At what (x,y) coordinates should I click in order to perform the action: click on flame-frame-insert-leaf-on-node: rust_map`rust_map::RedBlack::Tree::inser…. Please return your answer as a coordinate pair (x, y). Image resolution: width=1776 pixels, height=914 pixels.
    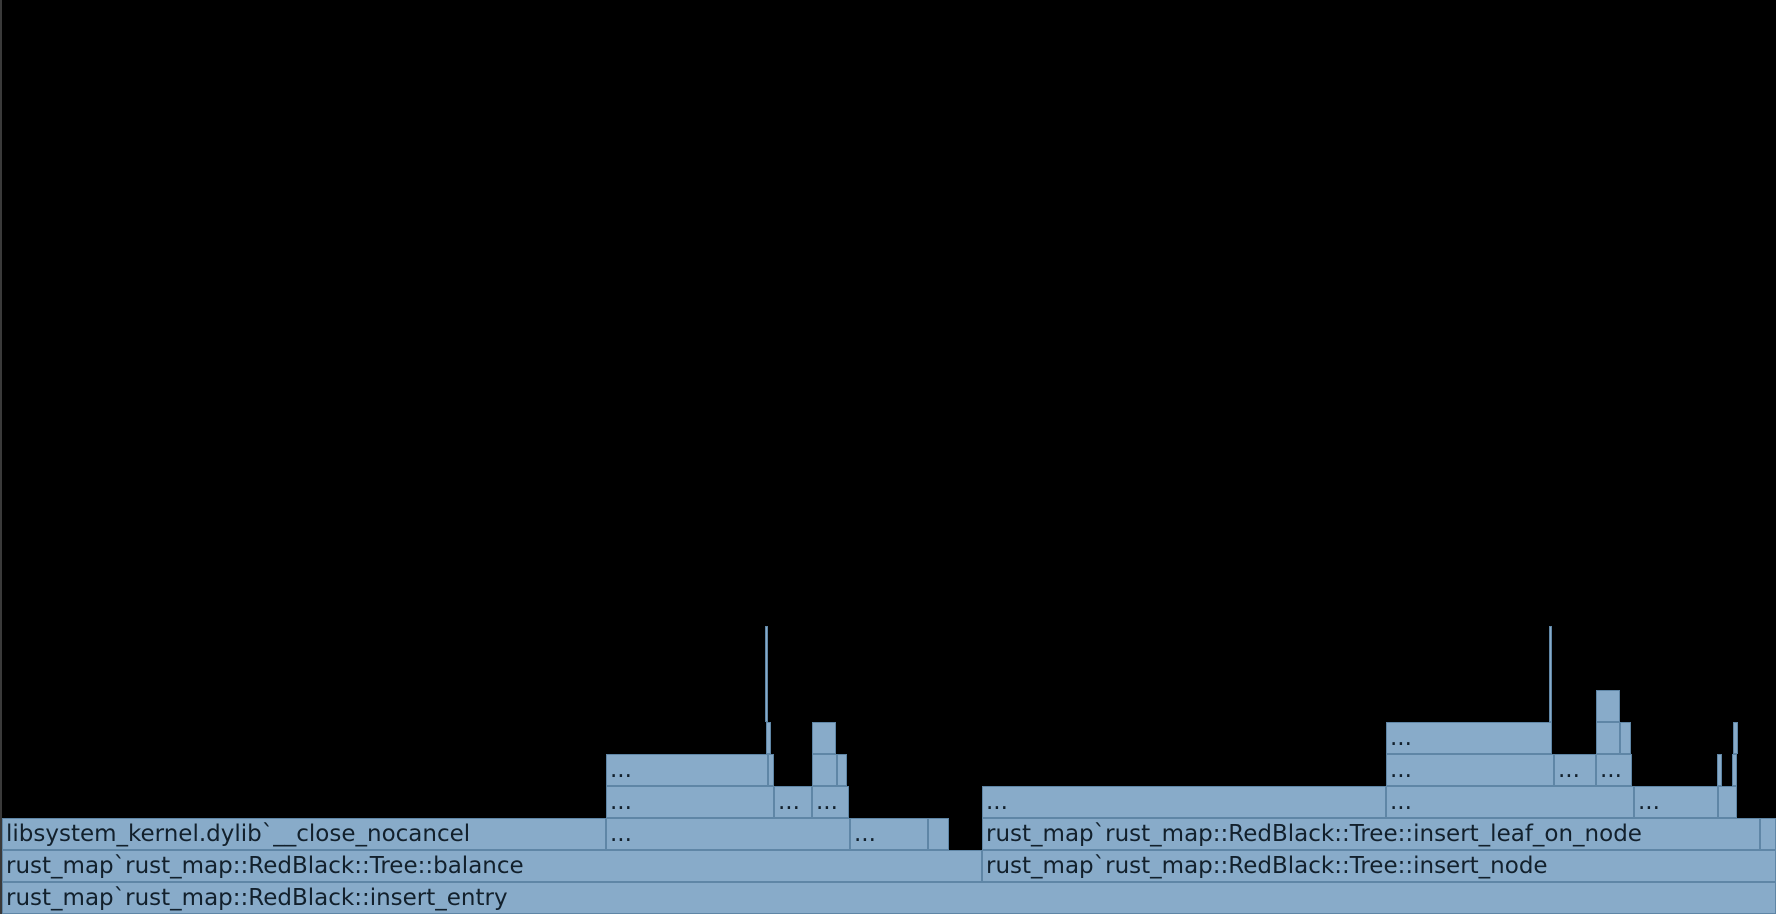
    Looking at the image, I should click on (1371, 834).